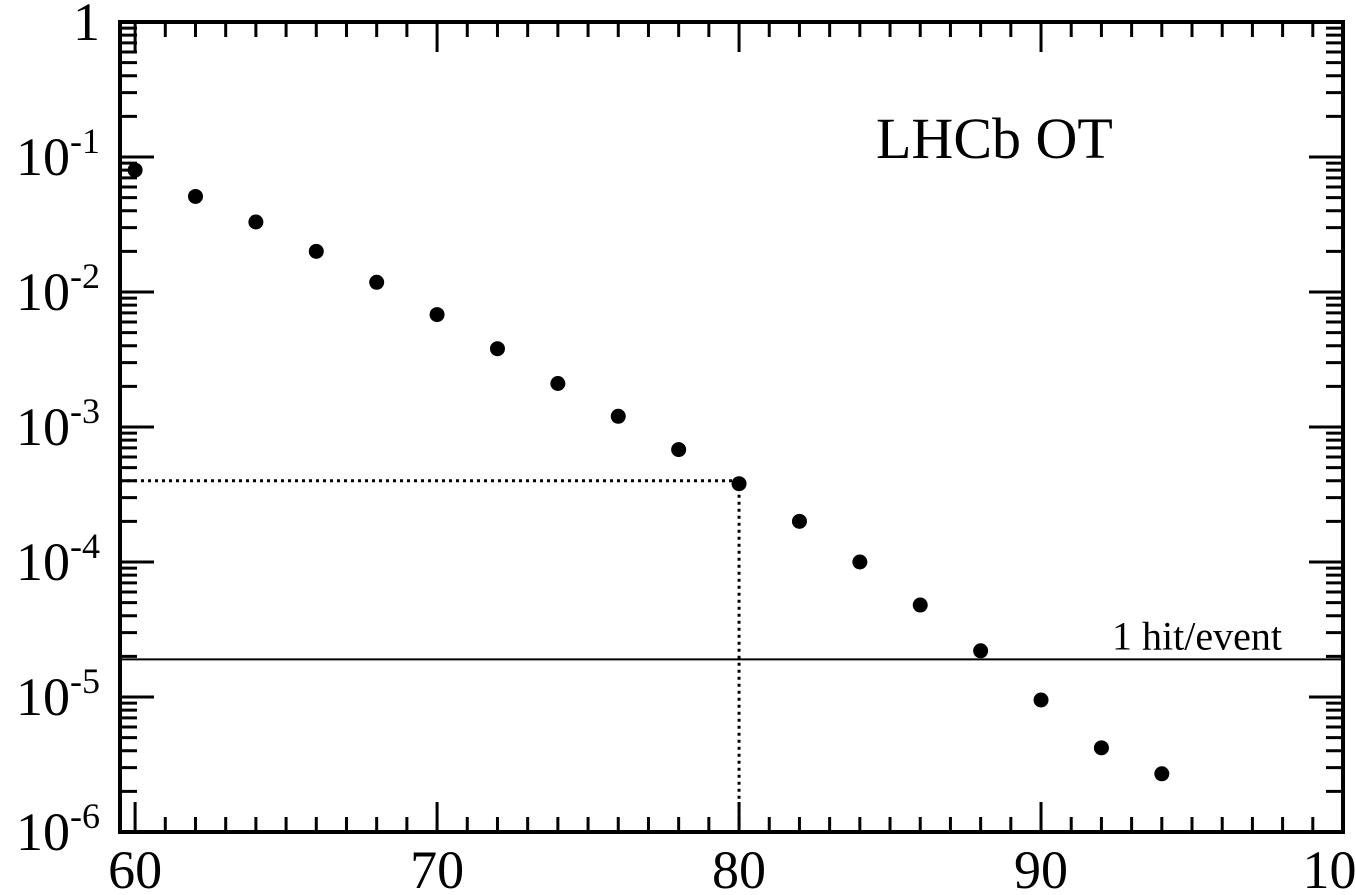 The image size is (1356, 895). Describe the element at coordinates (58, 559) in the screenshot. I see `y-tick-label: 10⁻⁴` at that location.